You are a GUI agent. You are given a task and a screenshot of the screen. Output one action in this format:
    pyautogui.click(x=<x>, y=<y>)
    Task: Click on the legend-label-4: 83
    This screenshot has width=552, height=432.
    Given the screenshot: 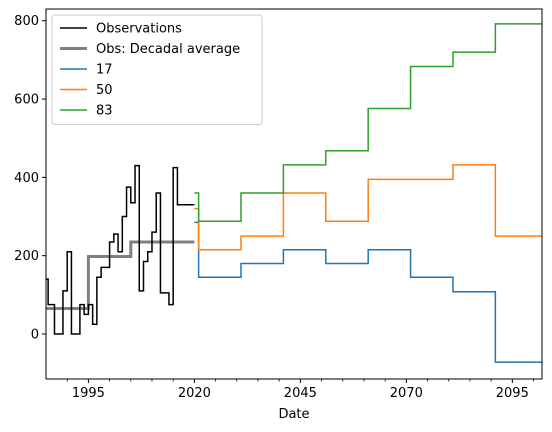 What is the action you would take?
    pyautogui.click(x=104, y=111)
    